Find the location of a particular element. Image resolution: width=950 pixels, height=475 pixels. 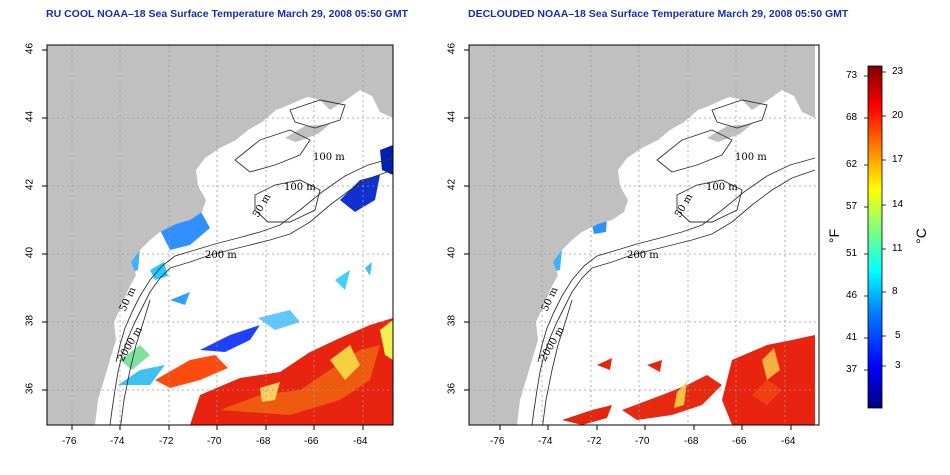

colorbar-f-tick: 51 is located at coordinates (852, 253).